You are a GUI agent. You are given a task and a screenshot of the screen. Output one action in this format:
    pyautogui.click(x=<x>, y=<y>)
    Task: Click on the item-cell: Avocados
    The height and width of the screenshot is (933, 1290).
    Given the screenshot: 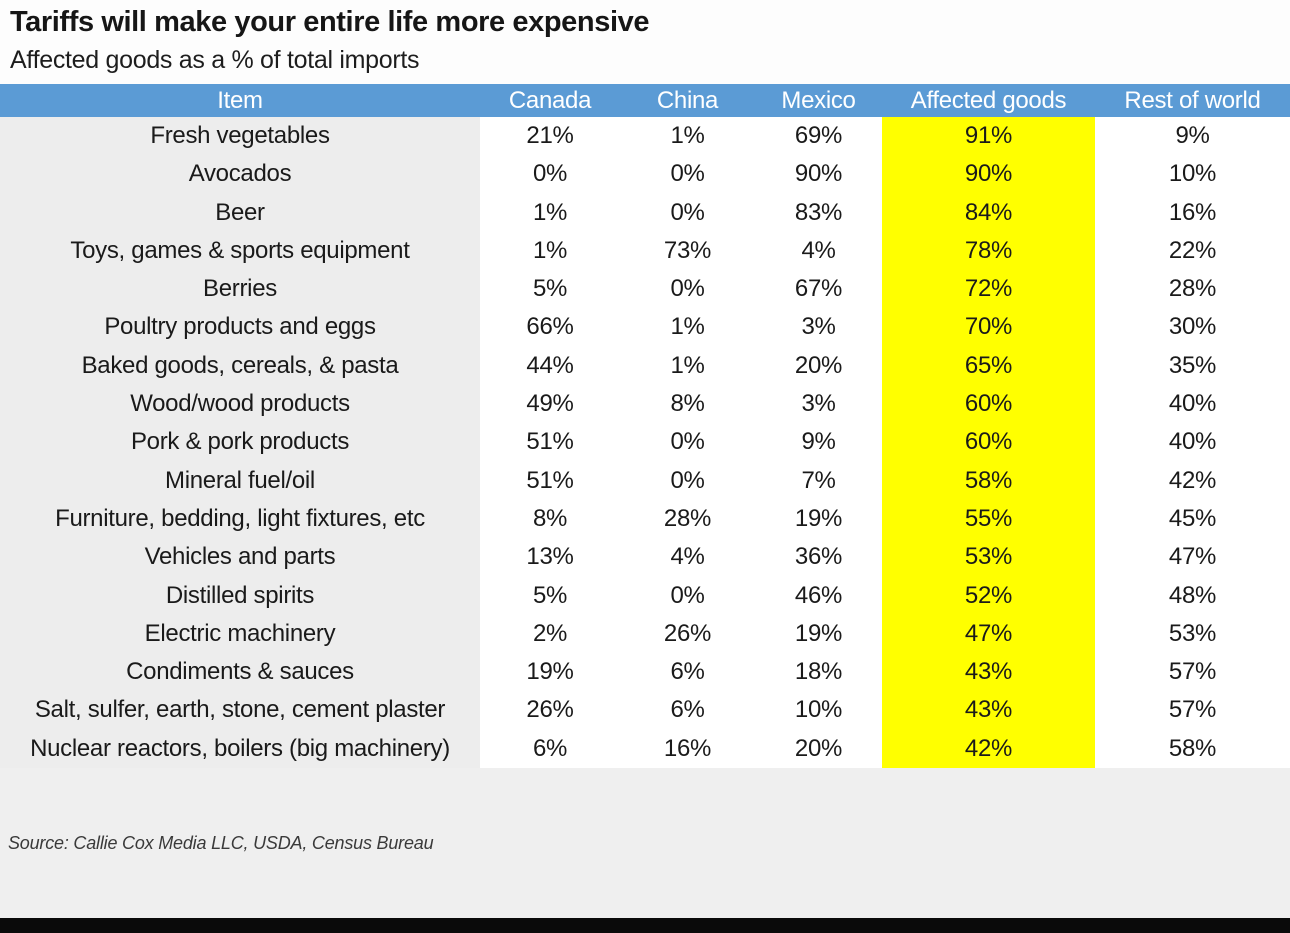 What is the action you would take?
    pyautogui.click(x=240, y=174)
    